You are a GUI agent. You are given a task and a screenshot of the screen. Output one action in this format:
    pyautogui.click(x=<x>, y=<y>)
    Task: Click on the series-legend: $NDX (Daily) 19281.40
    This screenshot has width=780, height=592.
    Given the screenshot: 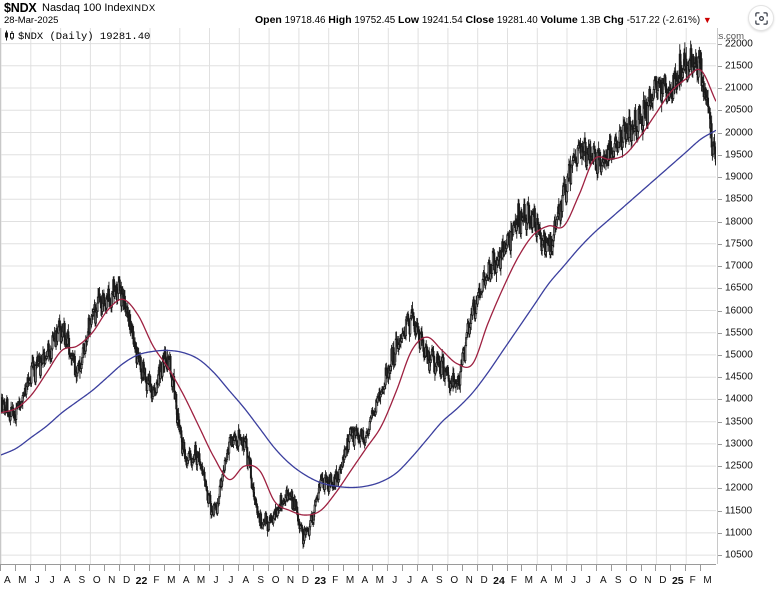 What is the action you would take?
    pyautogui.click(x=77, y=37)
    